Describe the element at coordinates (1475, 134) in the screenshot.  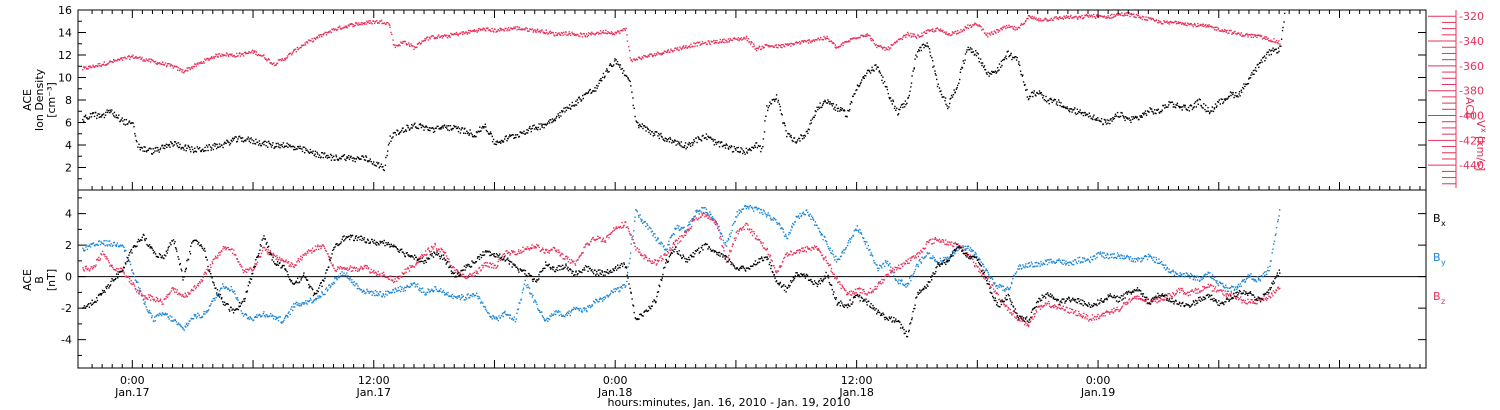
I see `top-right-ylabel: ACE V x [km/s]` at that location.